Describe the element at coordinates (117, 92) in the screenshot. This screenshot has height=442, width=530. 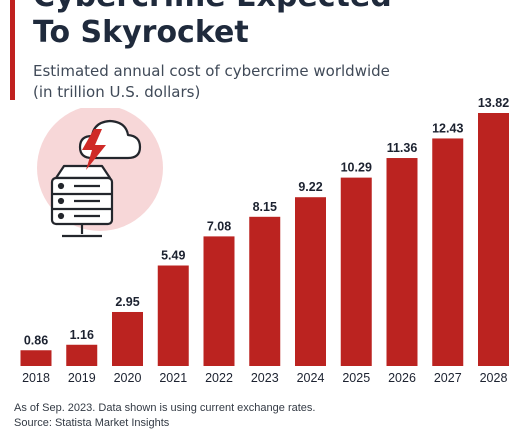
I see `chart-subtitle-line-2: (in trillion U.S. dollars)` at that location.